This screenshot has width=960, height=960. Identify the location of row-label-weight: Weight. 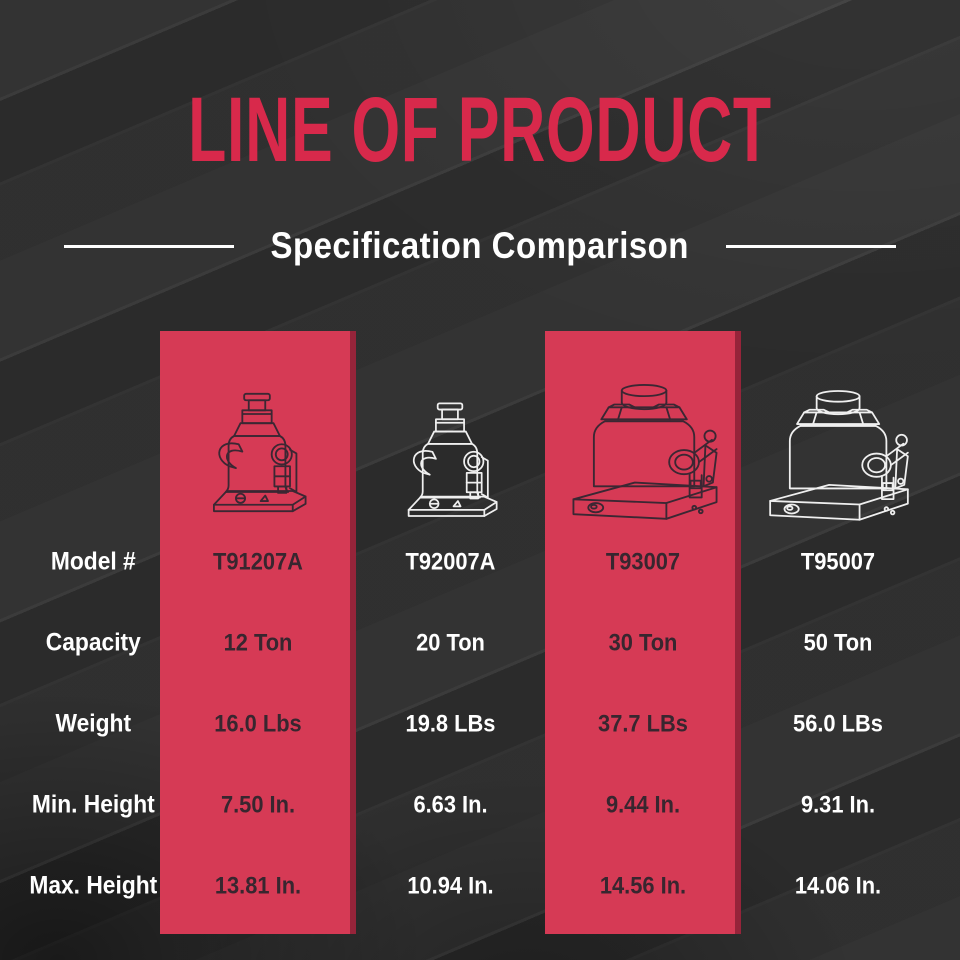
(93, 723).